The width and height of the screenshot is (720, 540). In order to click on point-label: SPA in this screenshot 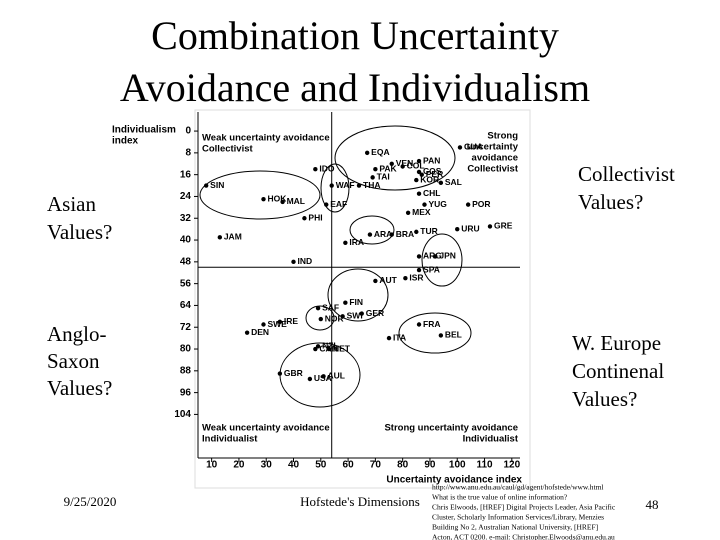, I will do `click(431, 269)`.